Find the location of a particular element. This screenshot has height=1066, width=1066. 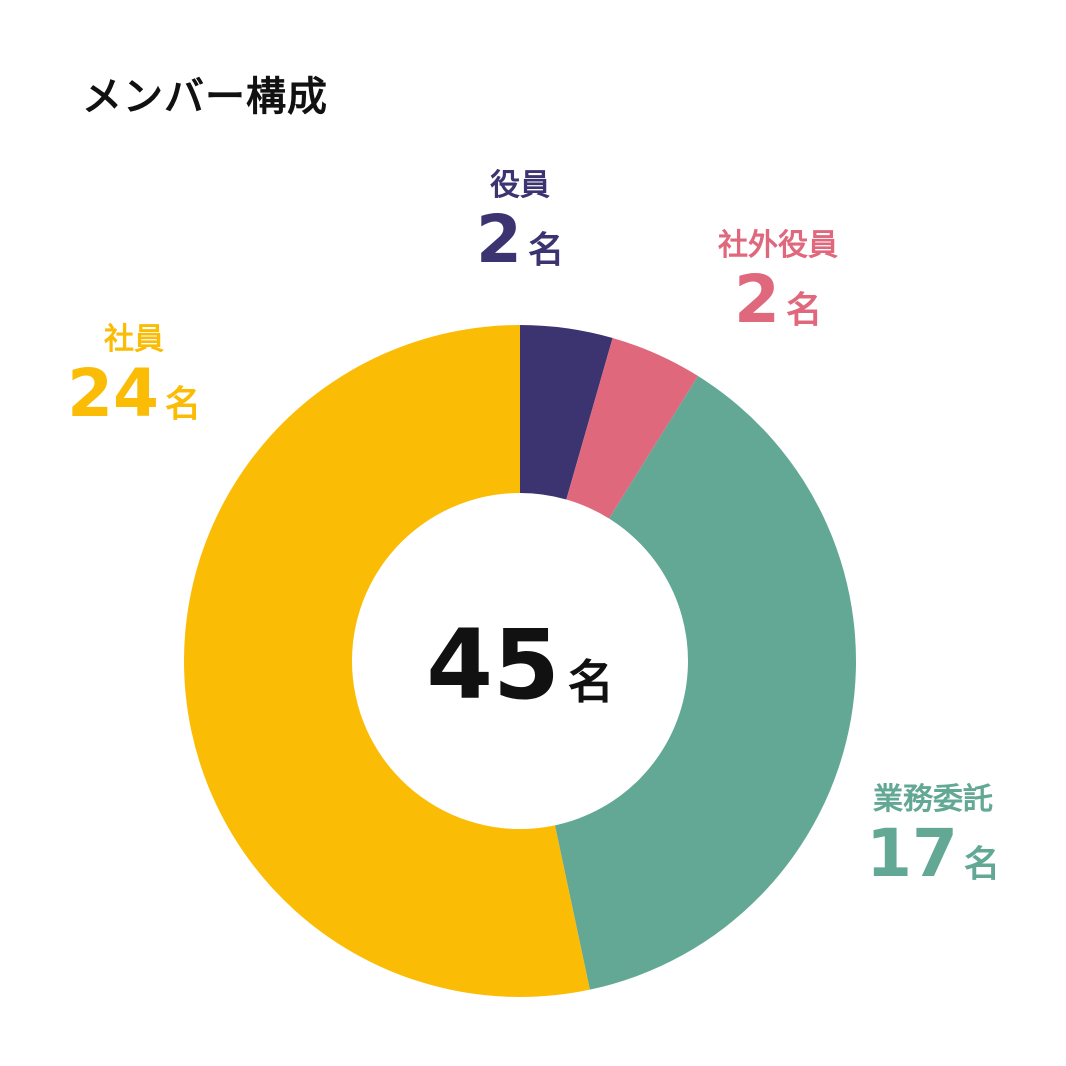

label-gyomu-itaku: 業務委託 17 名 is located at coordinates (933, 844).